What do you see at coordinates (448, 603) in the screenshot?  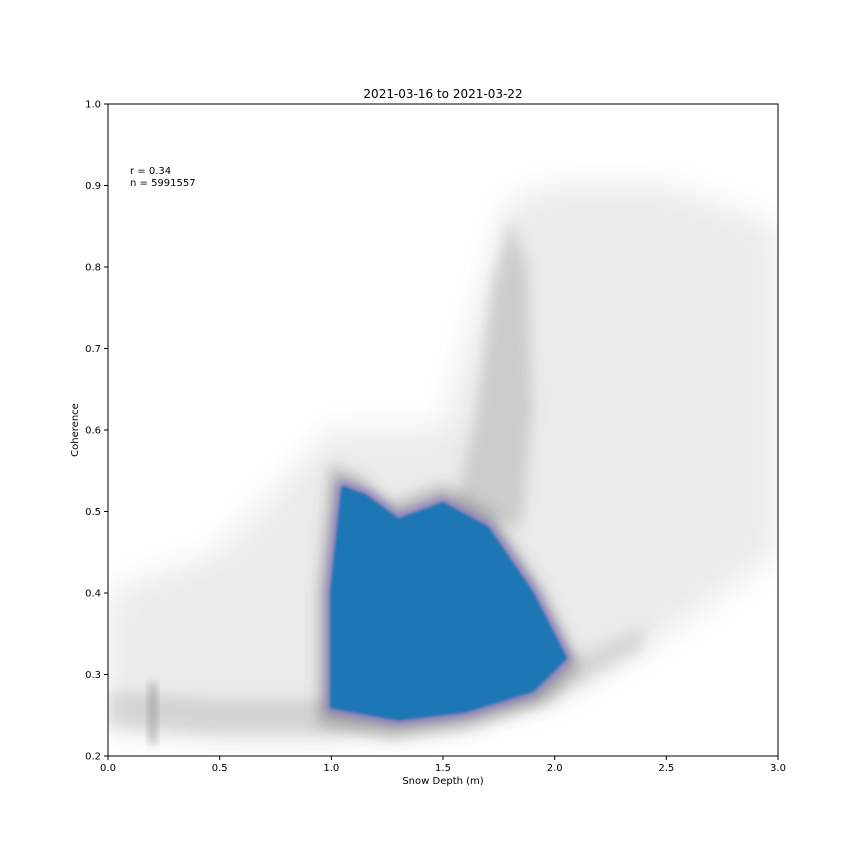 I see `blue-density-core` at bounding box center [448, 603].